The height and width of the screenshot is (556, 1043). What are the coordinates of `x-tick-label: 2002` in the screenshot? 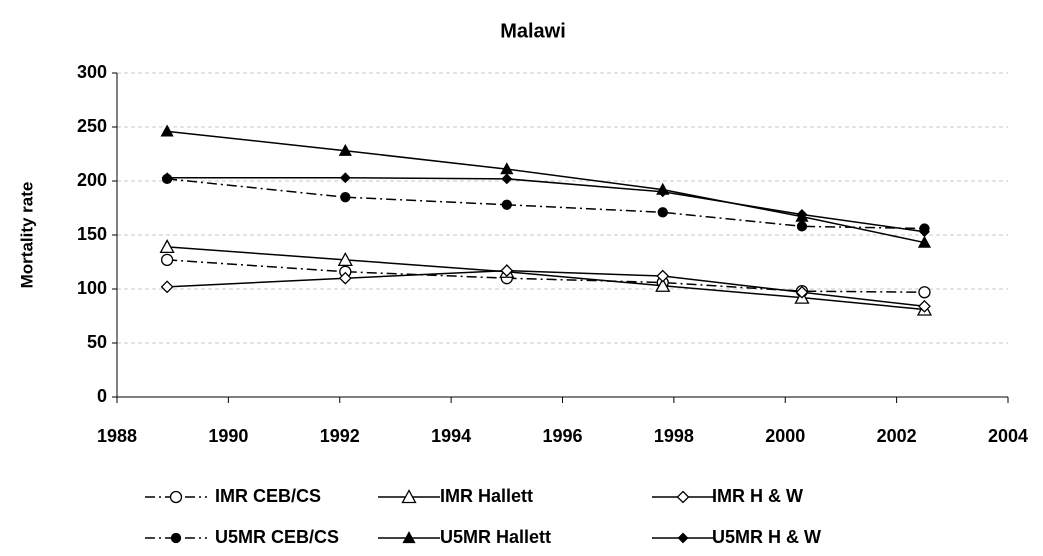 It's located at (897, 436).